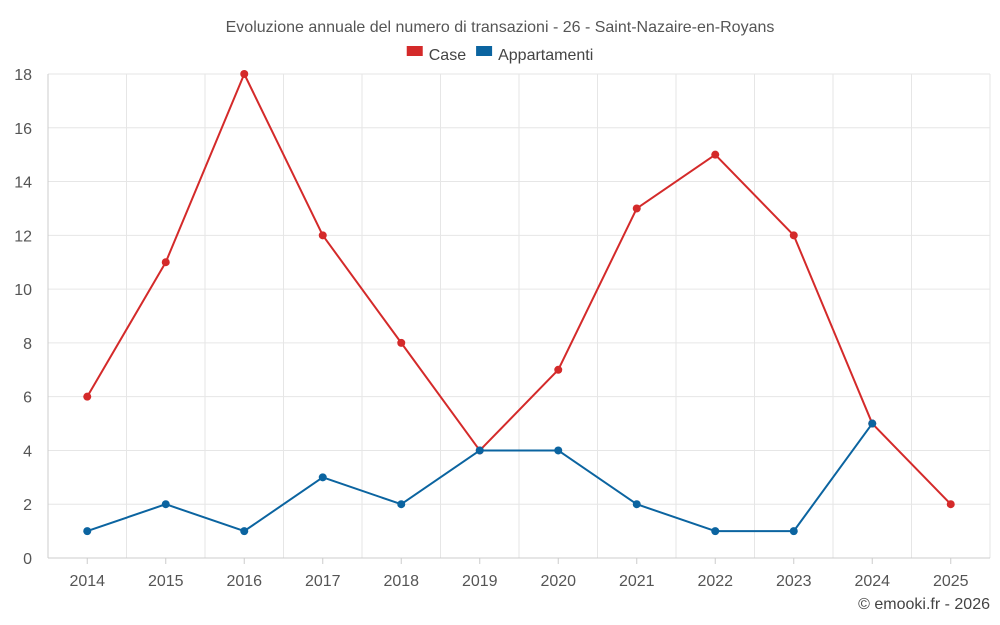 This screenshot has width=1000, height=625. Describe the element at coordinates (23, 317) in the screenshot. I see `y-axis-ticks: 0 2 4 6 8 10 12 14 16 18` at that location.